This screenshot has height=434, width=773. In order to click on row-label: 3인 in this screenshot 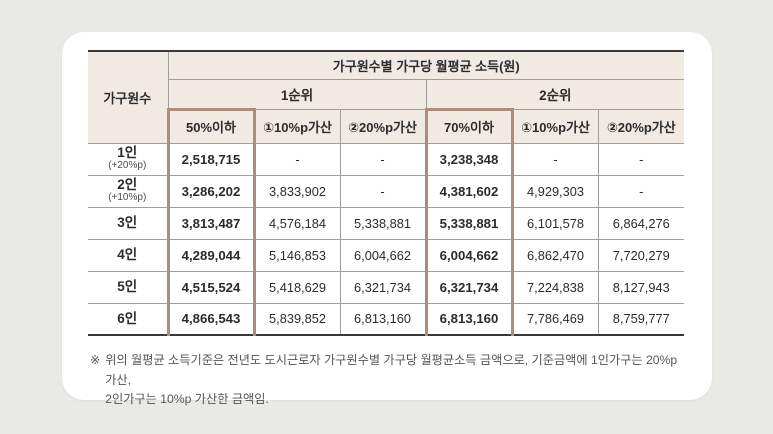, I will do `click(128, 223)`.